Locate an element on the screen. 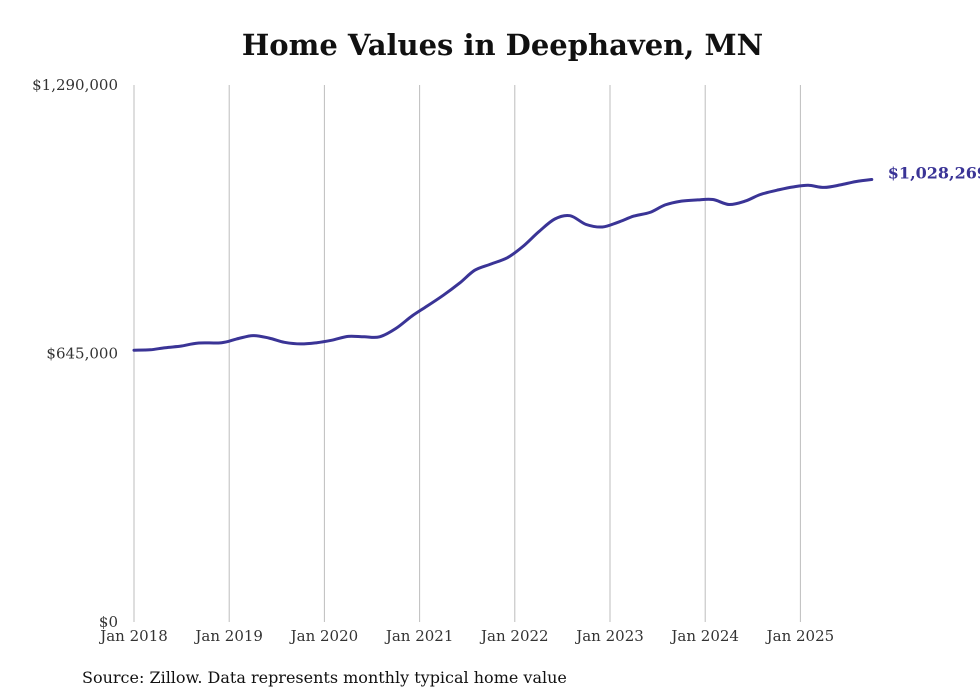 This screenshot has width=980, height=699. x-tick-label: Jan 2022 is located at coordinates (514, 636).